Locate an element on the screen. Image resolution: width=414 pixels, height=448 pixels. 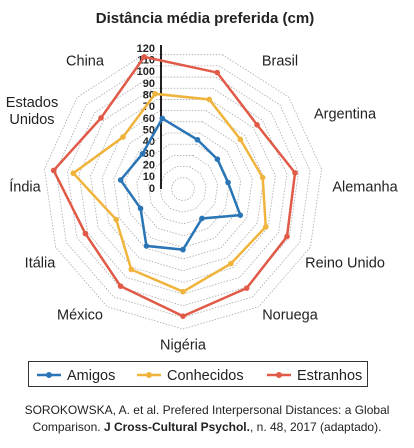
source-text: , n. 48, 2017 (adaptado). is located at coordinates (315, 427).